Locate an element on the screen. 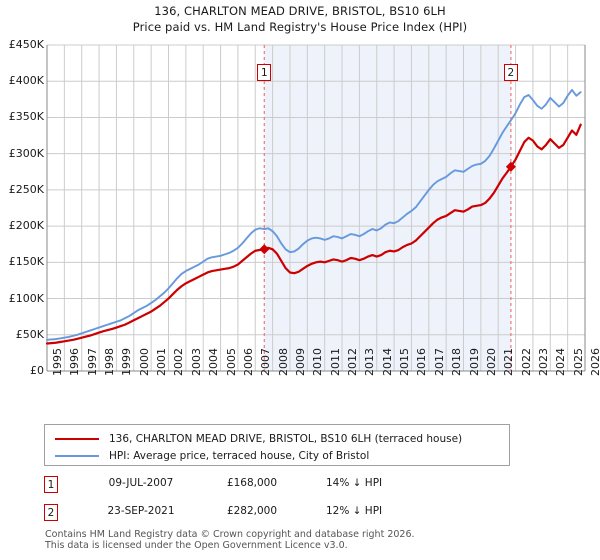 The width and height of the screenshot is (600, 560). transaction-date: 23-SEP-2021 is located at coordinates (141, 511).